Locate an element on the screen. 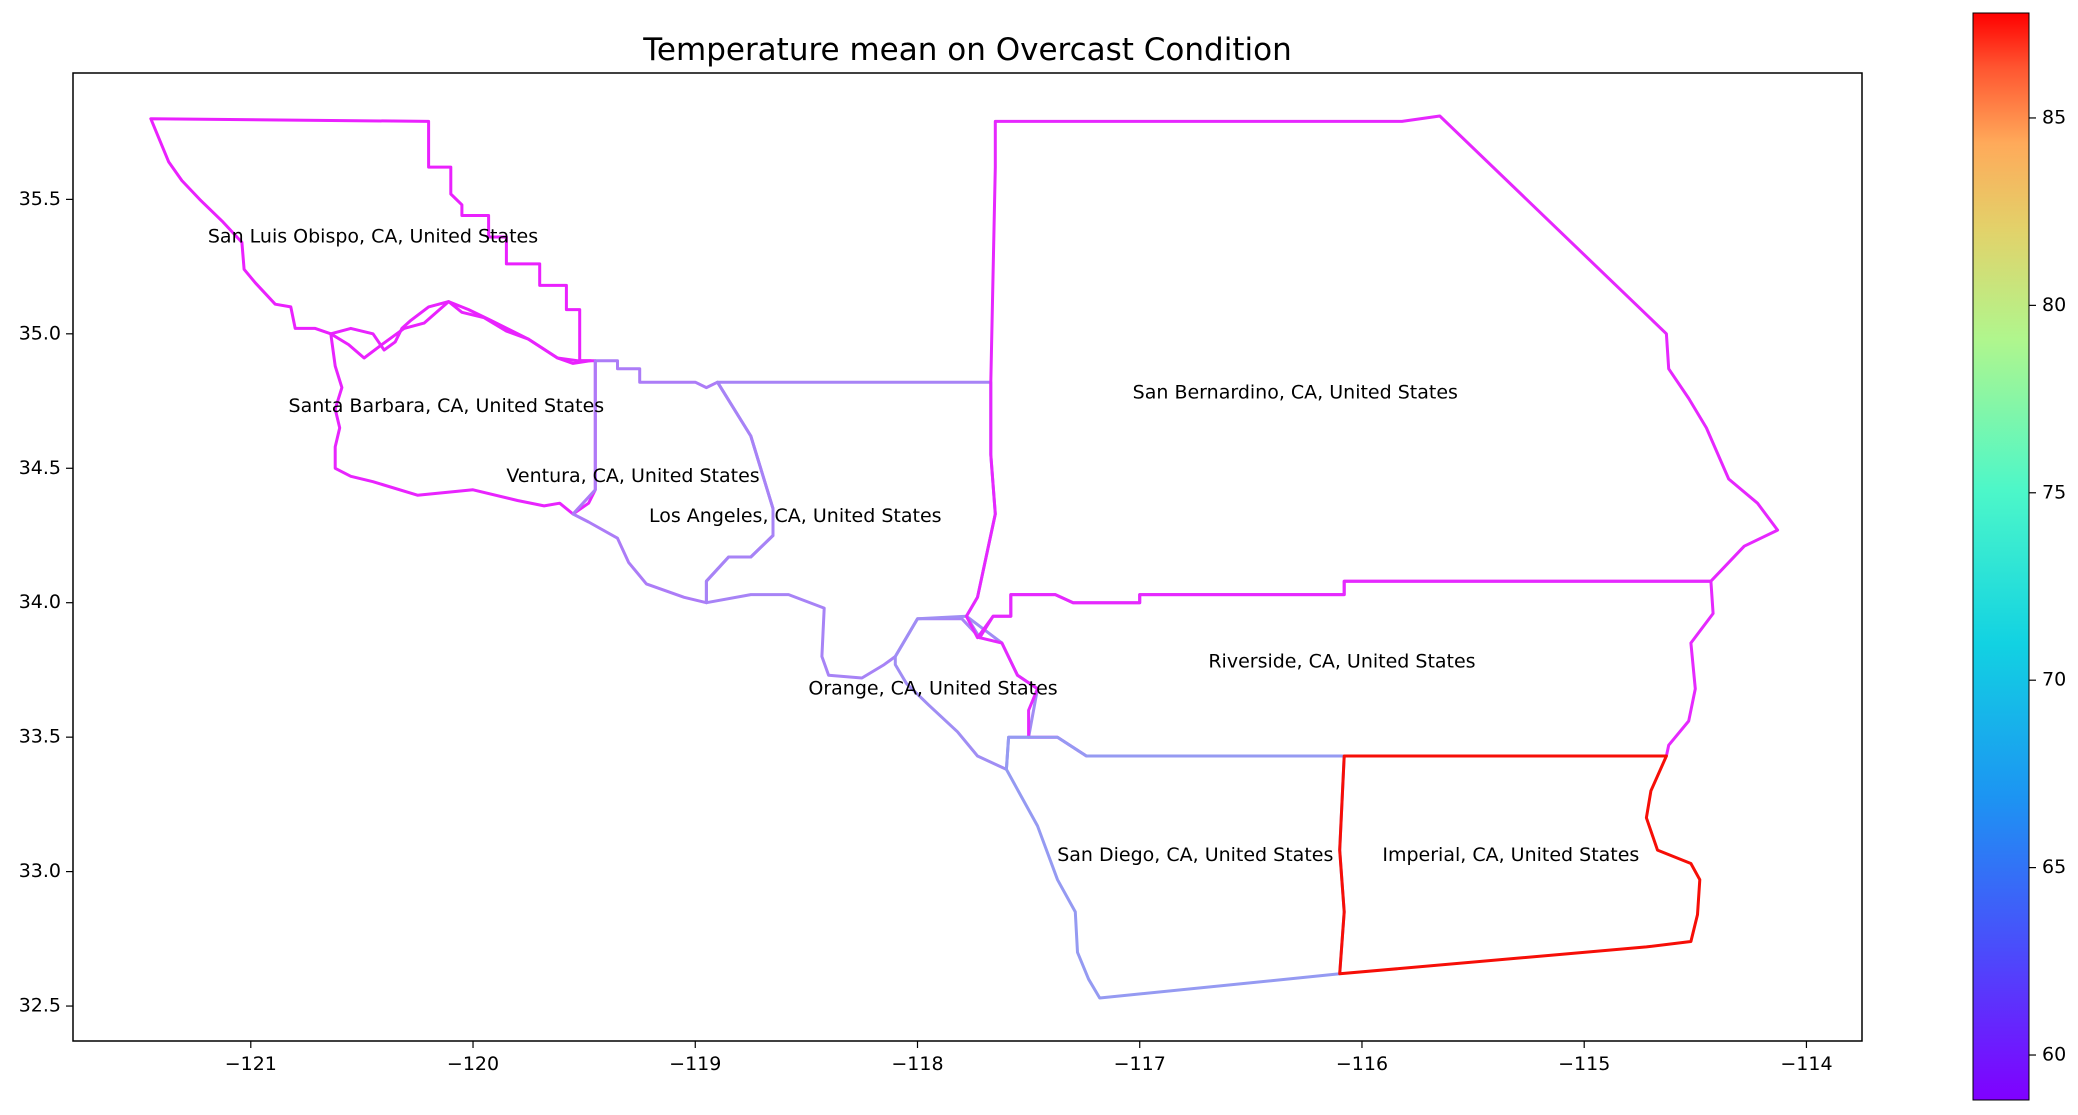 The height and width of the screenshot is (1115, 2078). colorbar-ticks: 60 65 70 75 80 85 is located at coordinates (2047, 586).